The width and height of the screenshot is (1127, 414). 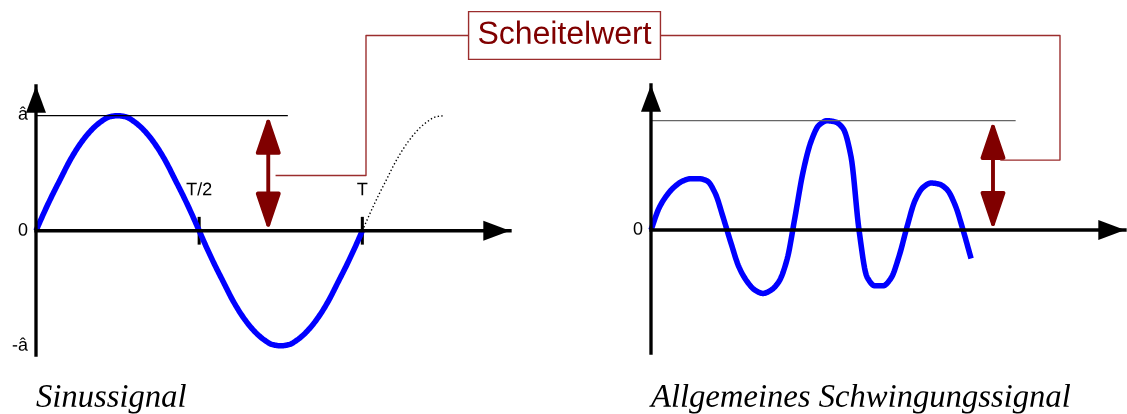 What do you see at coordinates (362, 189) in the screenshot?
I see `x-tick-label: T` at bounding box center [362, 189].